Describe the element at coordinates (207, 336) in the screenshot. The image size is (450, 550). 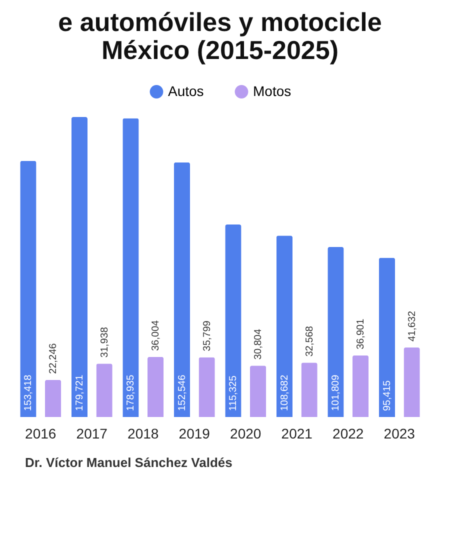
I see `data-label: 35,799` at that location.